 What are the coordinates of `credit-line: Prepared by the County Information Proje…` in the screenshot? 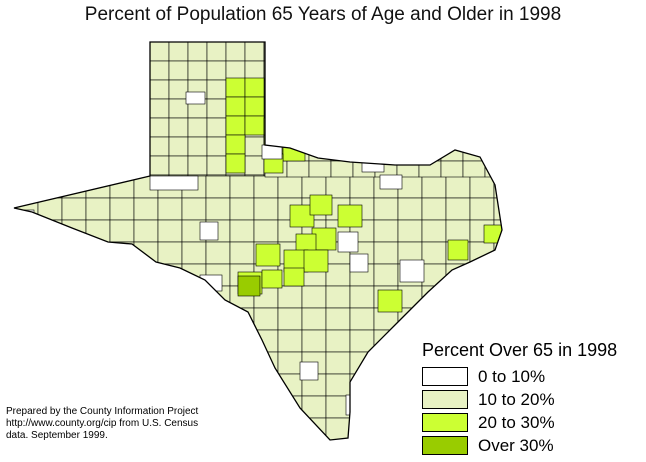 It's located at (102, 411).